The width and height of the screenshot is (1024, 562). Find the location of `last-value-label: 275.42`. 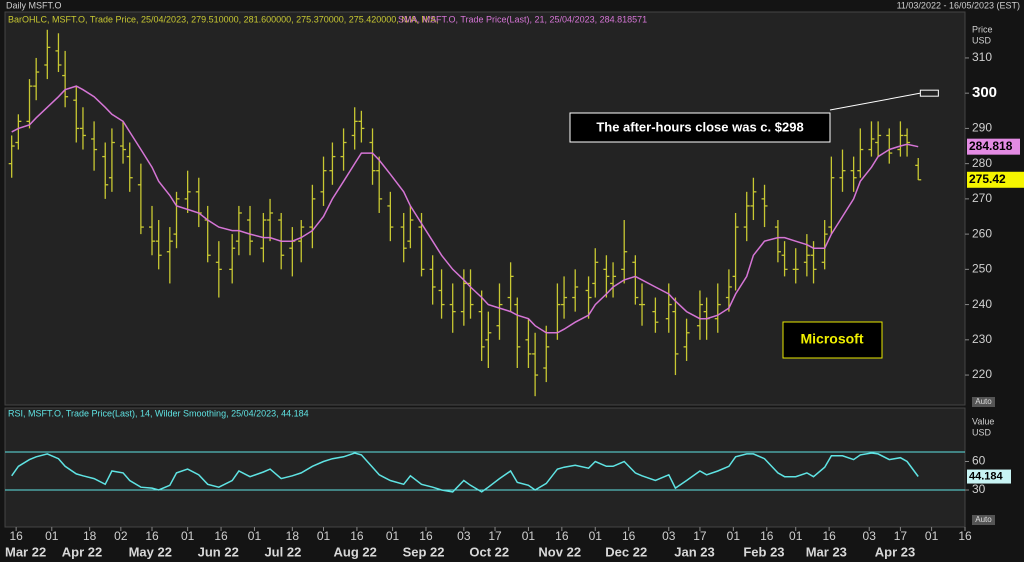

last-value-label: 275.42 is located at coordinates (987, 179).